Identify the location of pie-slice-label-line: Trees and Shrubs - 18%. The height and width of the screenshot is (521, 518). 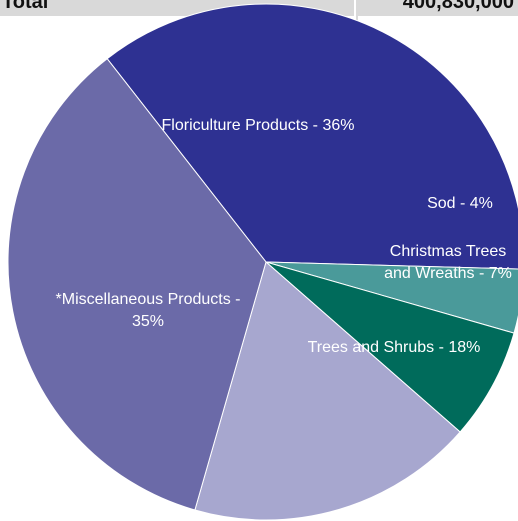
(394, 347).